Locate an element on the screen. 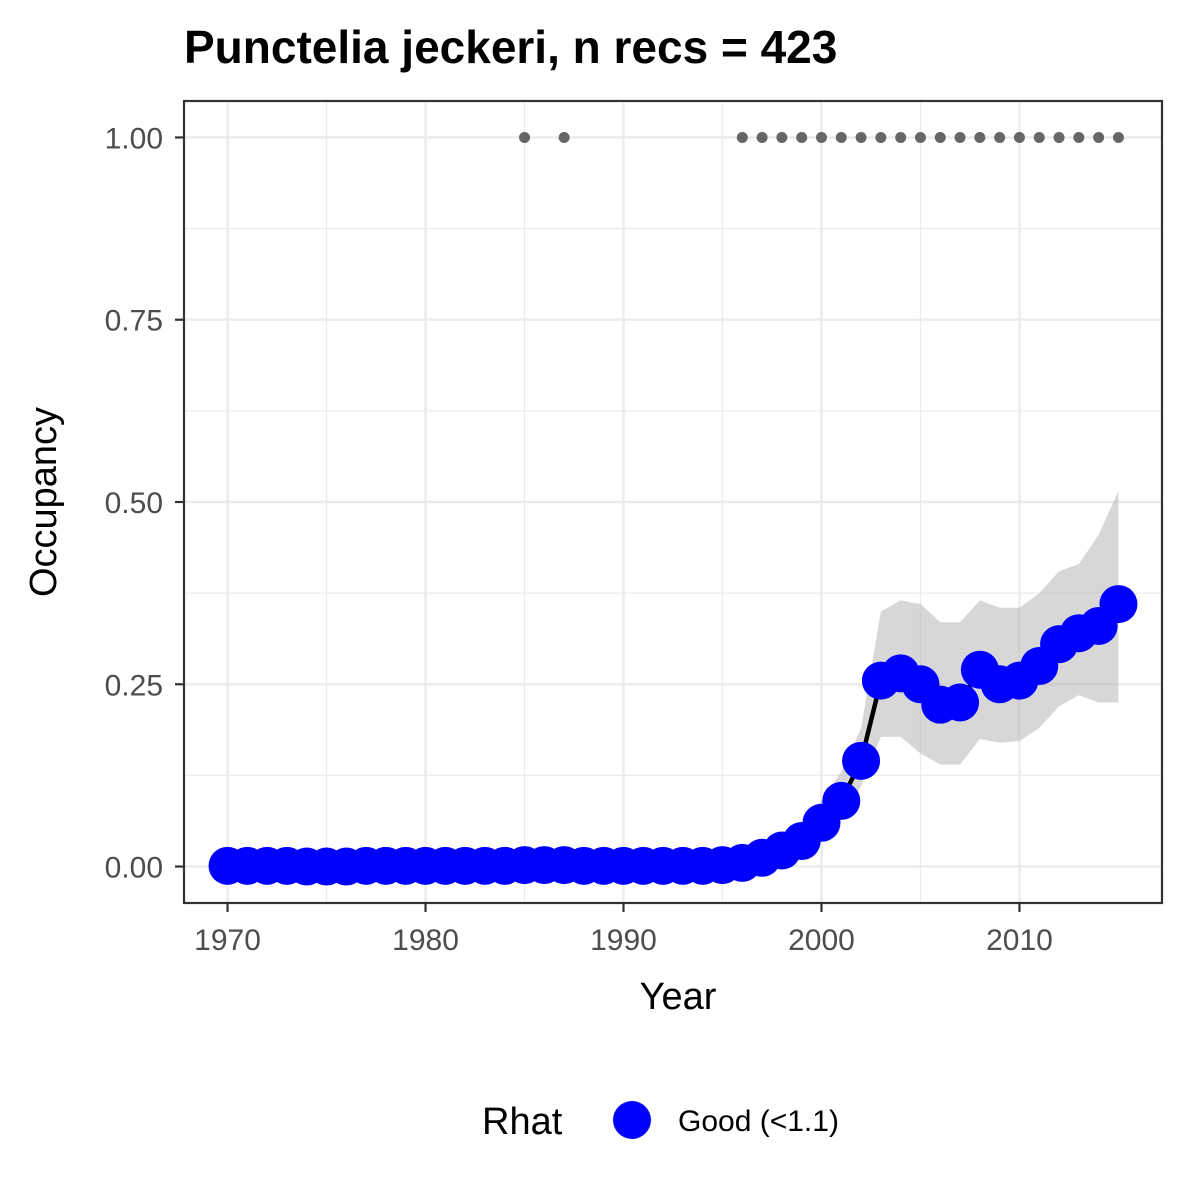 This screenshot has height=1200, width=1200. y-tick-label: 0.75 is located at coordinates (134, 321).